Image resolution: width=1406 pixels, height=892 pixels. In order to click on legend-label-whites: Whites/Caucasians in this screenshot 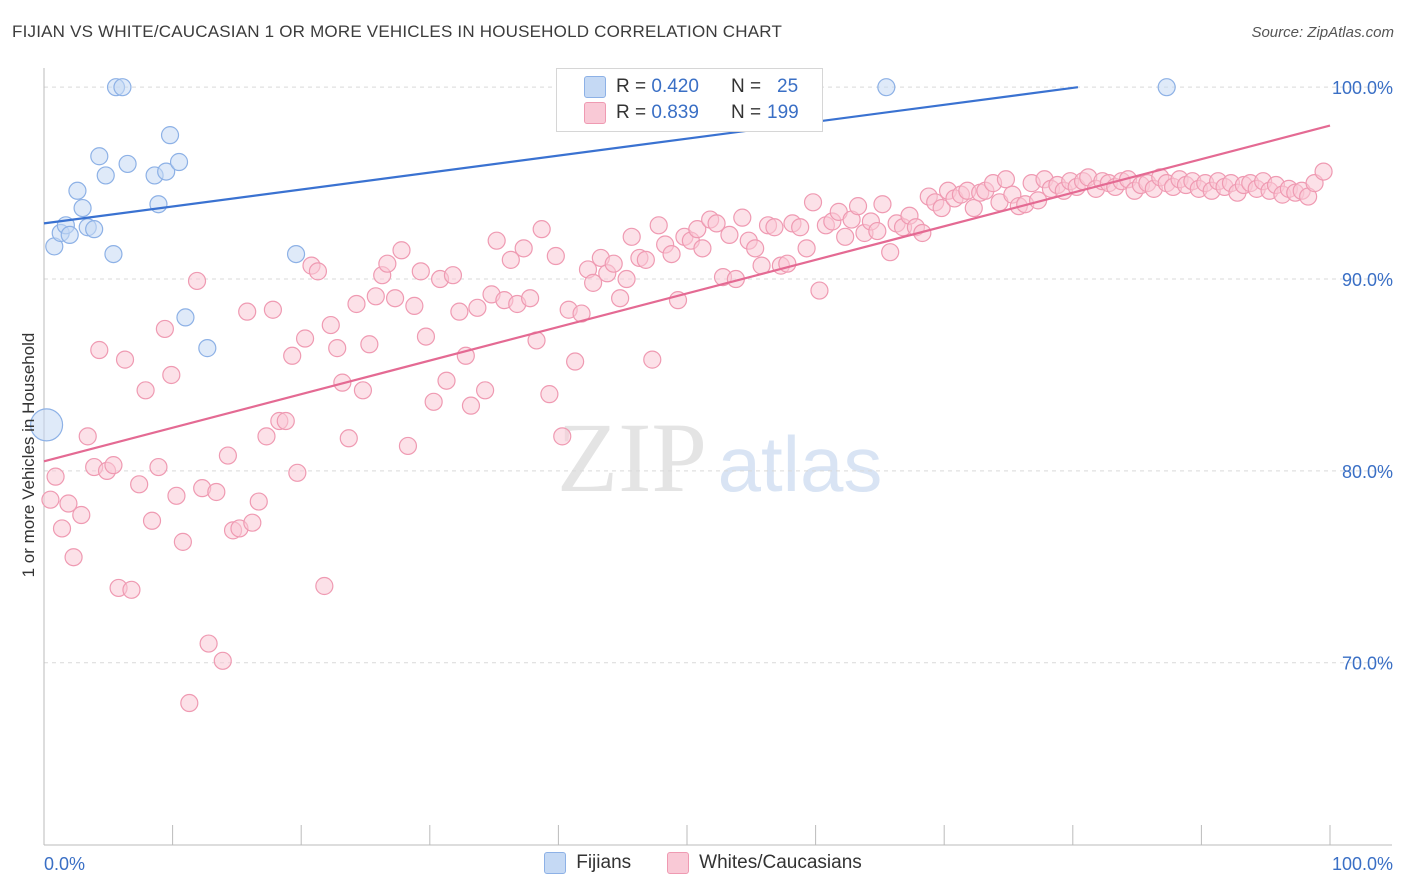, I will do `click(780, 862)`.